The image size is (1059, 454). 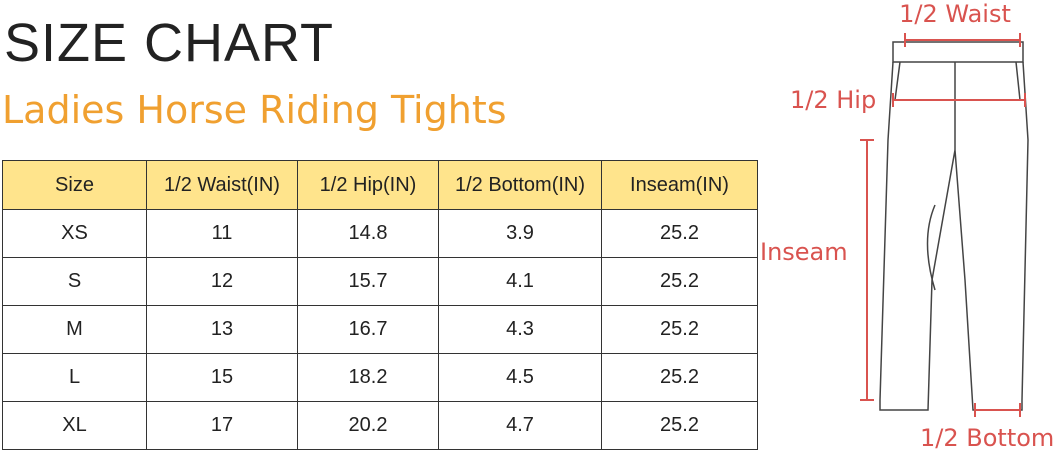 I want to click on column-header: 1/2 Waist(IN), so click(x=222, y=185).